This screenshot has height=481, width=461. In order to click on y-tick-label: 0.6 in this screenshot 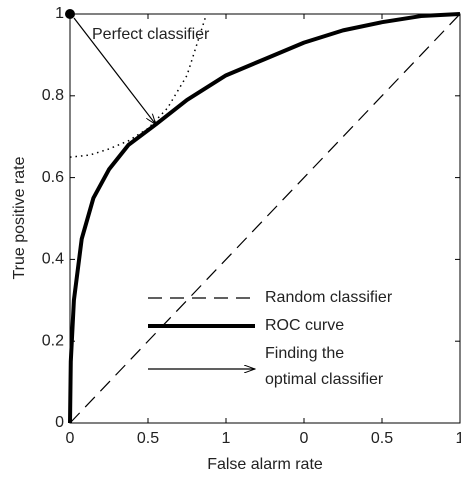, I will do `click(53, 177)`.